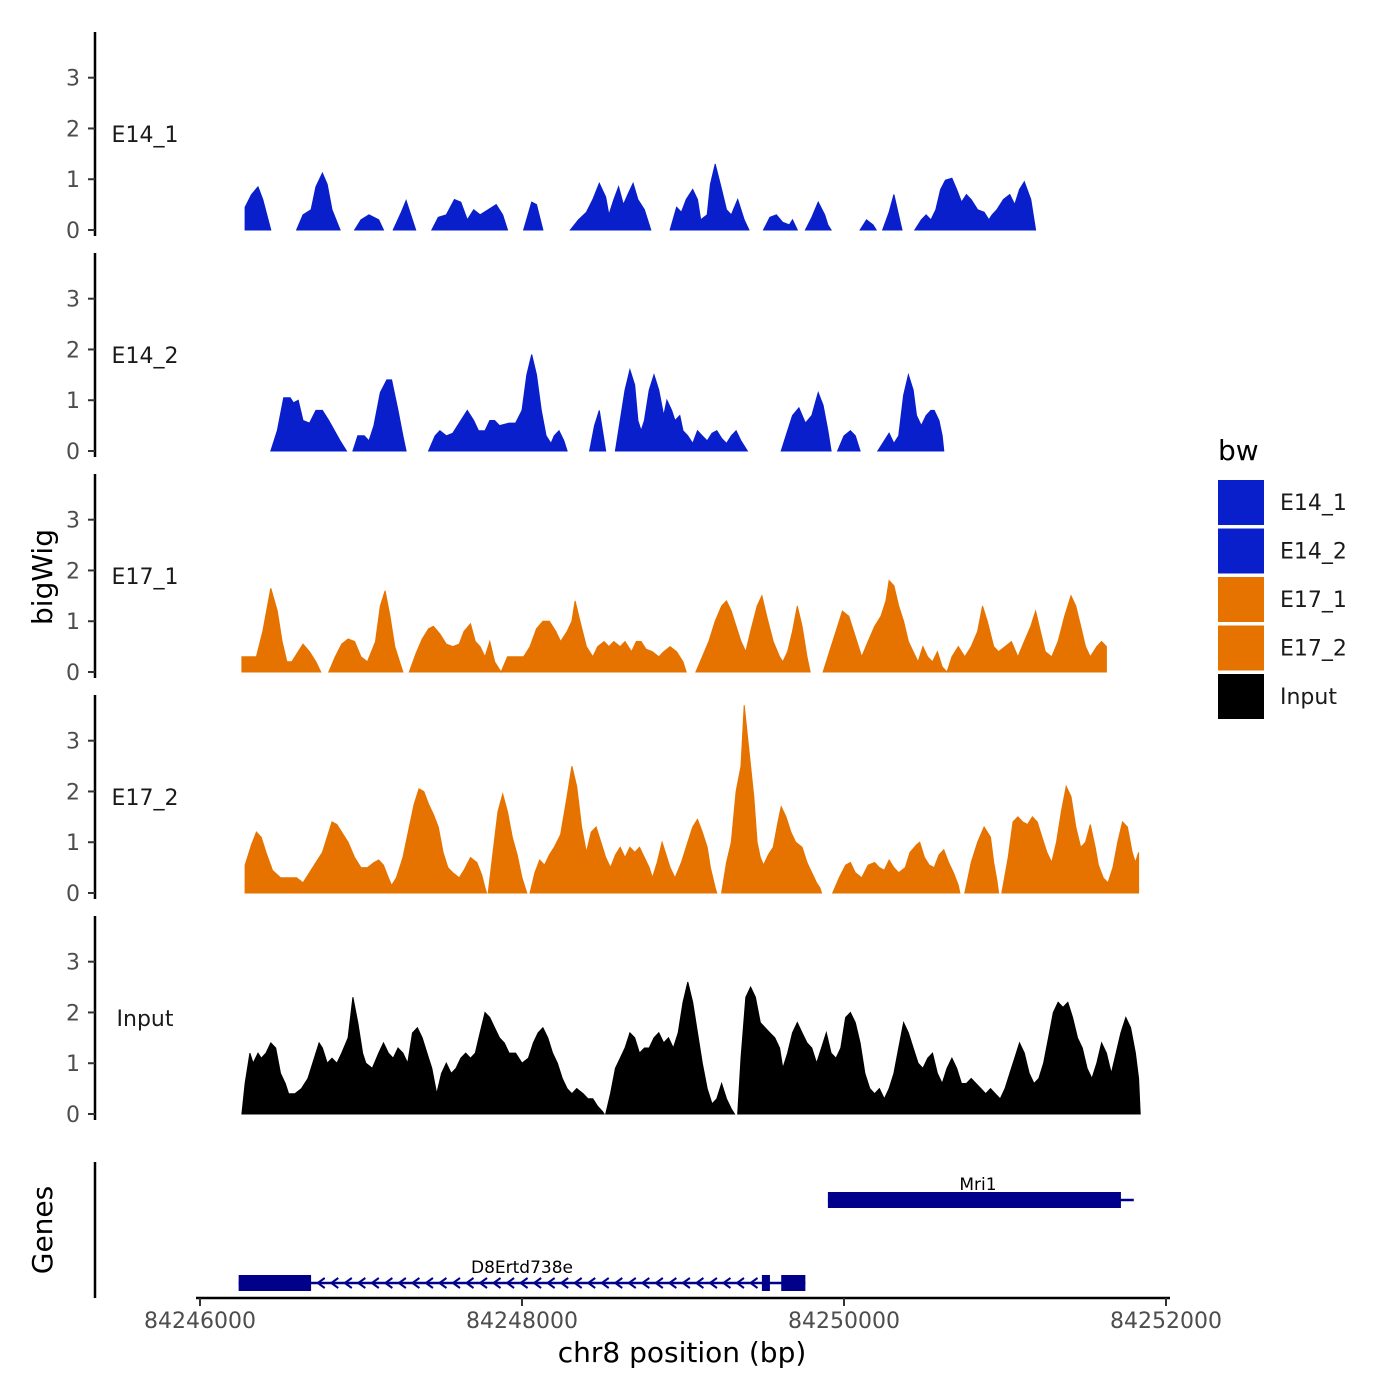  What do you see at coordinates (1313, 649) in the screenshot?
I see `legend-label: E17_2` at bounding box center [1313, 649].